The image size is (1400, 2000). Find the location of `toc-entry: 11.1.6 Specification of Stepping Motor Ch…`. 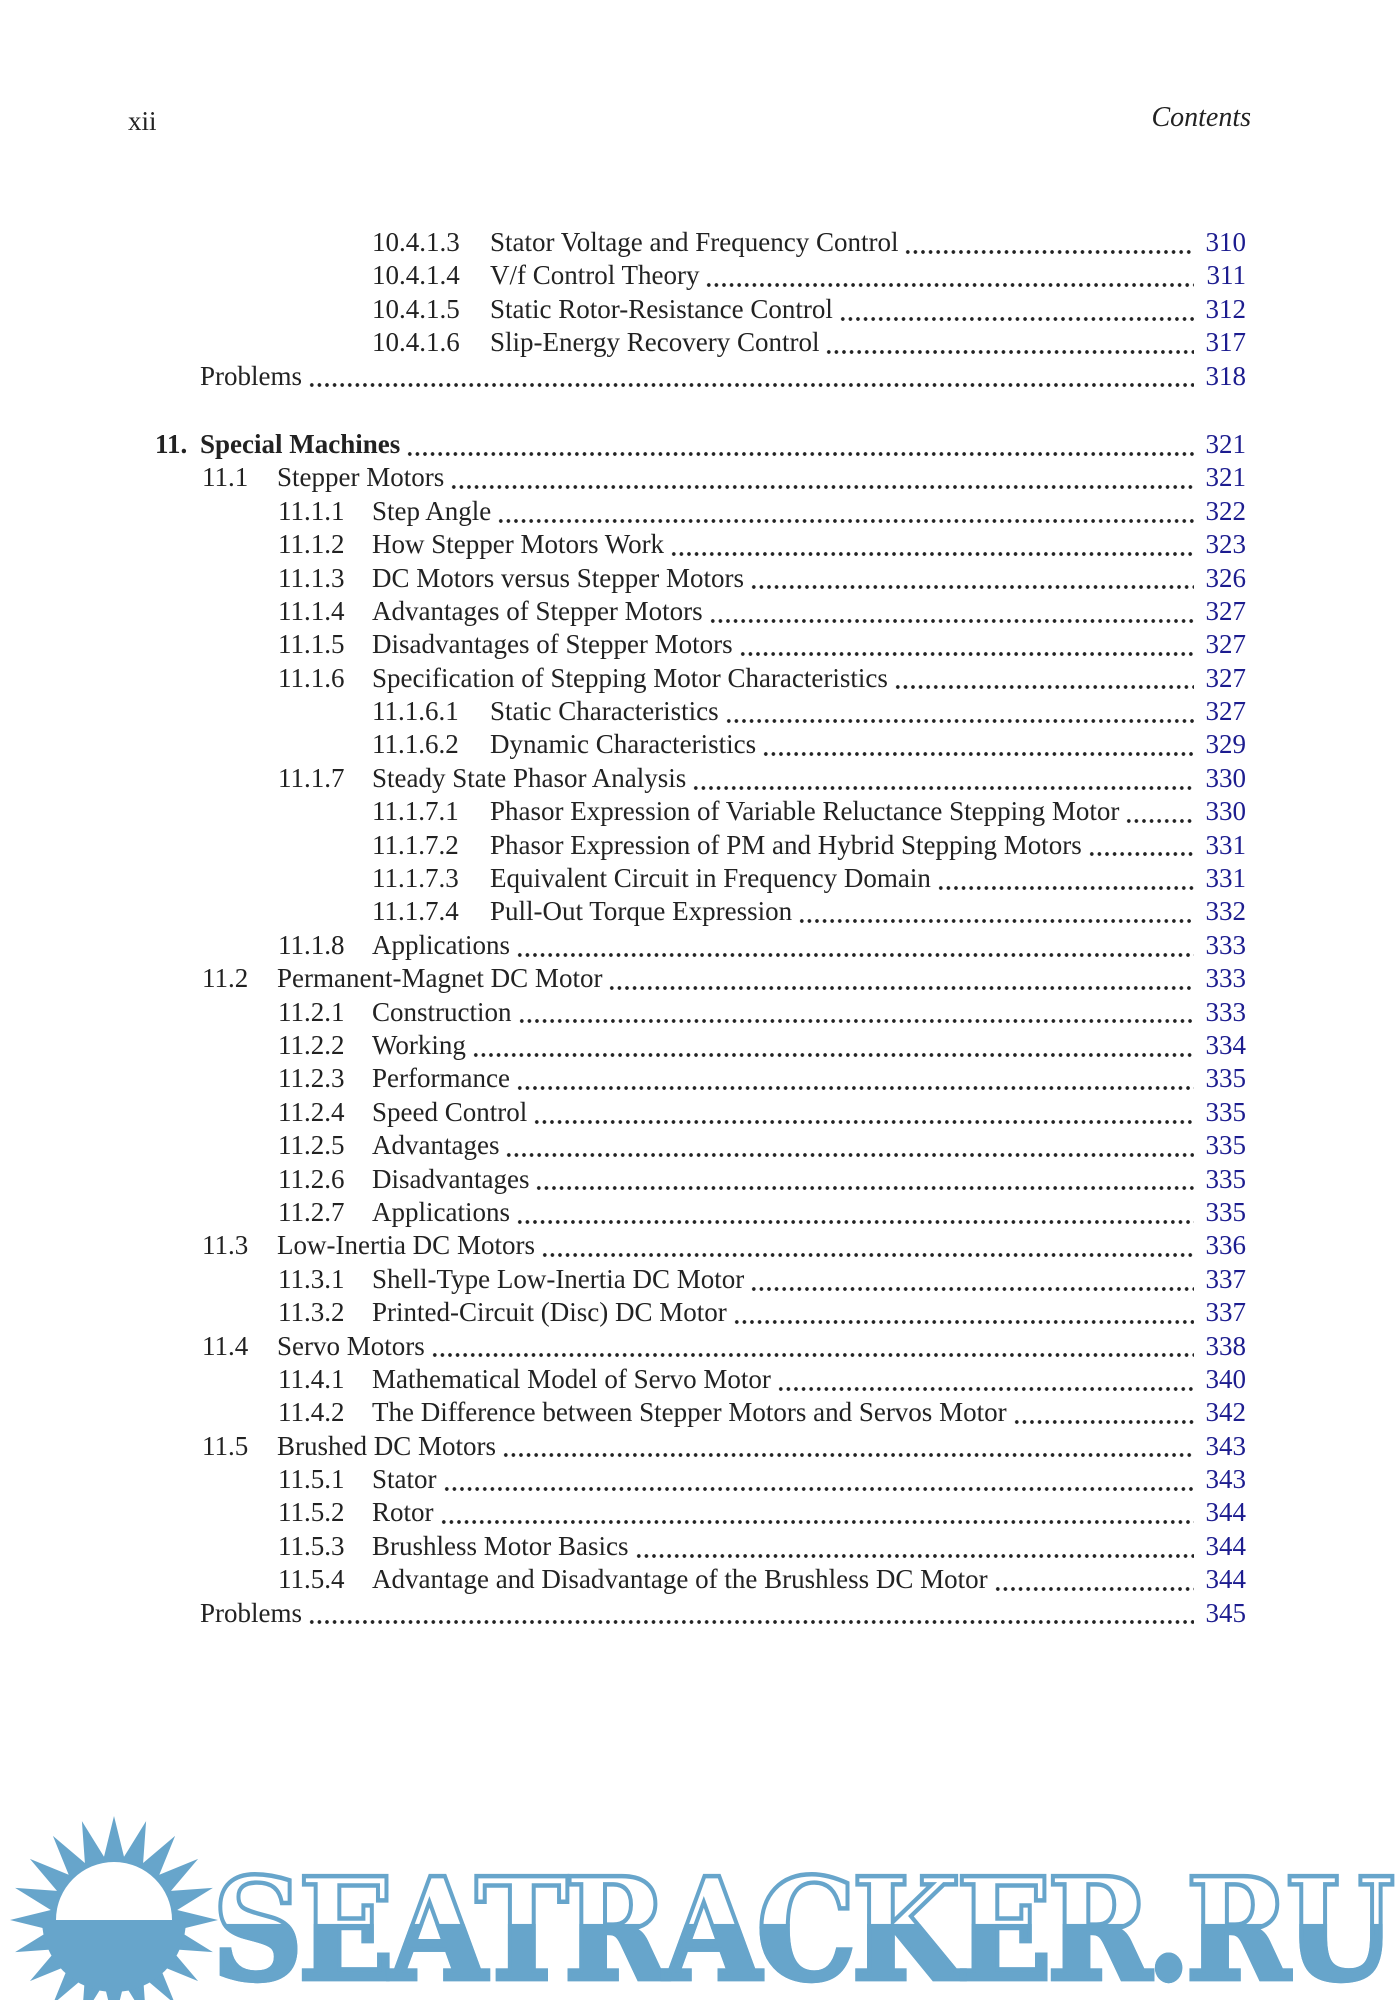

toc-entry: 11.1.6 Specification of Stepping Motor Ch… is located at coordinates (762, 678).